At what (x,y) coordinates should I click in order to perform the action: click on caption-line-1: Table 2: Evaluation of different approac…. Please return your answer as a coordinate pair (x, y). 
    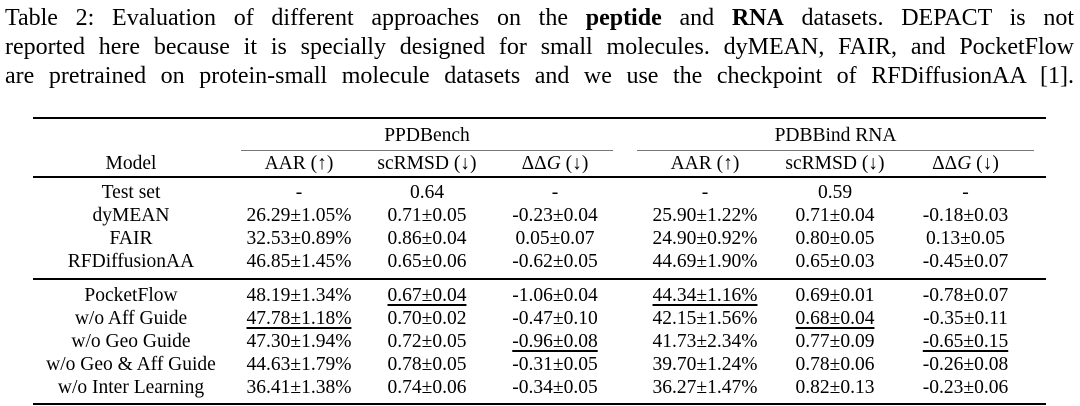
    Looking at the image, I should click on (539, 18).